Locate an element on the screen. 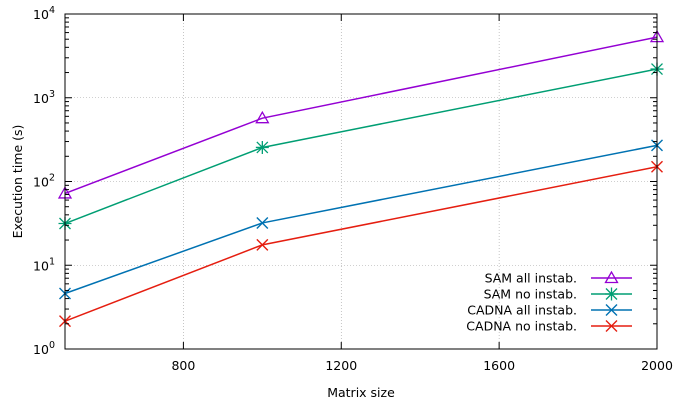 The width and height of the screenshot is (677, 403). legend-label: SAM no instab. is located at coordinates (530, 294).